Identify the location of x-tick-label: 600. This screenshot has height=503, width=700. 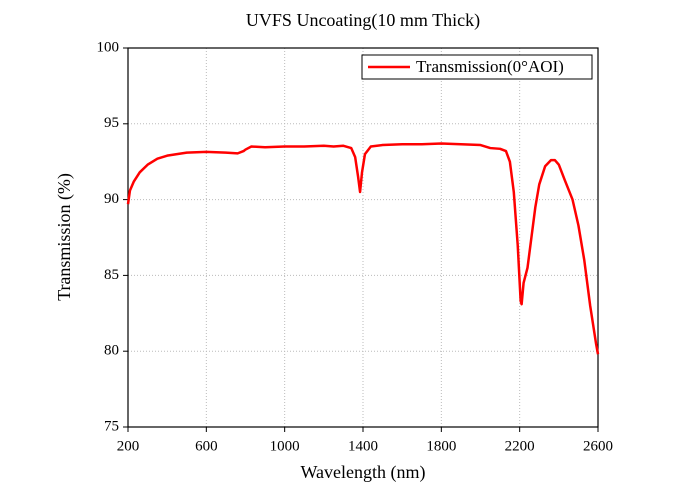
(206, 446).